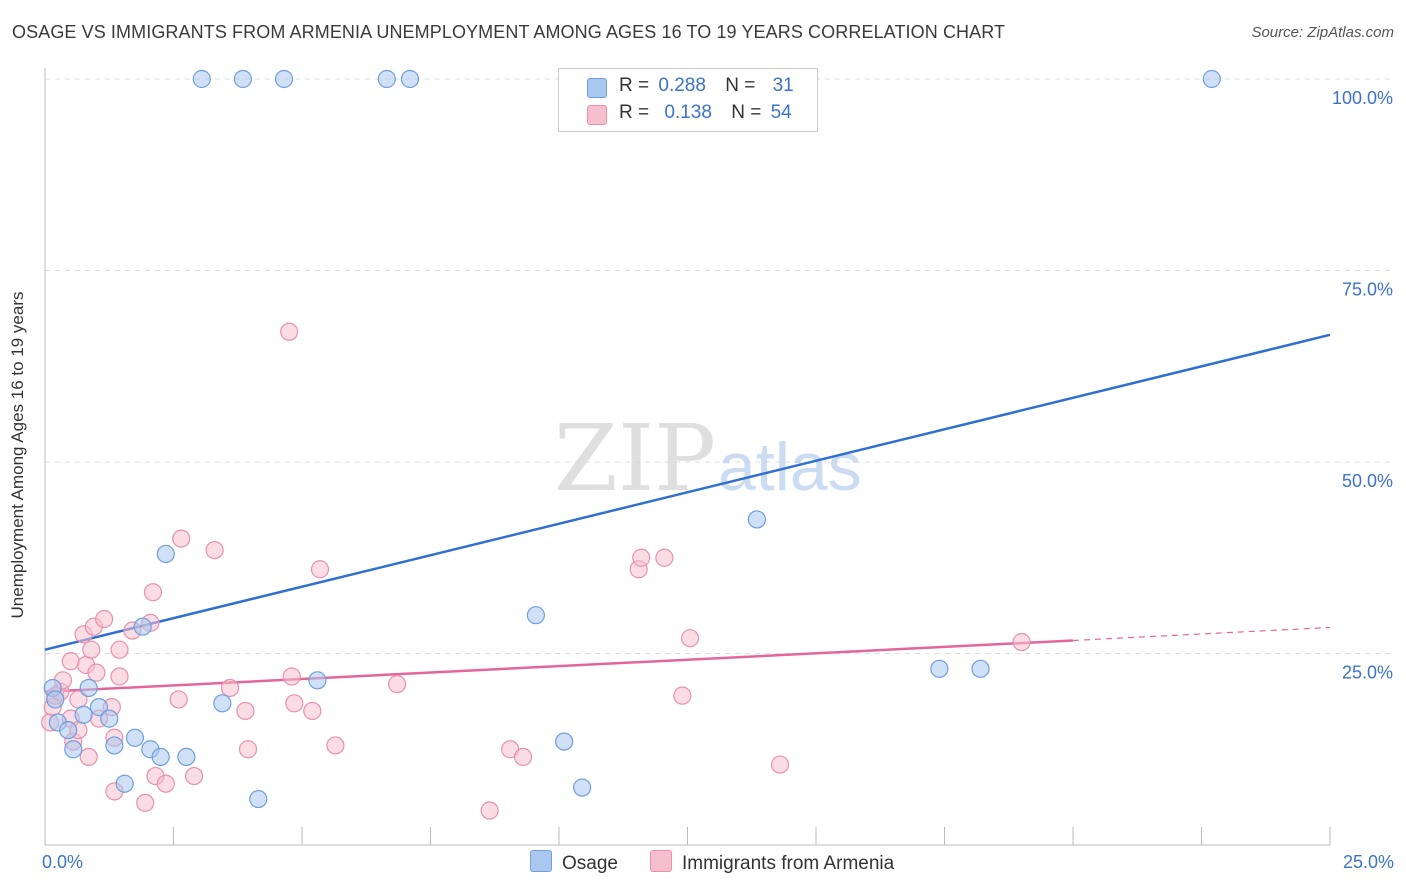 Image resolution: width=1406 pixels, height=892 pixels. Describe the element at coordinates (1367, 673) in the screenshot. I see `y-tick-label: 25.0%` at that location.